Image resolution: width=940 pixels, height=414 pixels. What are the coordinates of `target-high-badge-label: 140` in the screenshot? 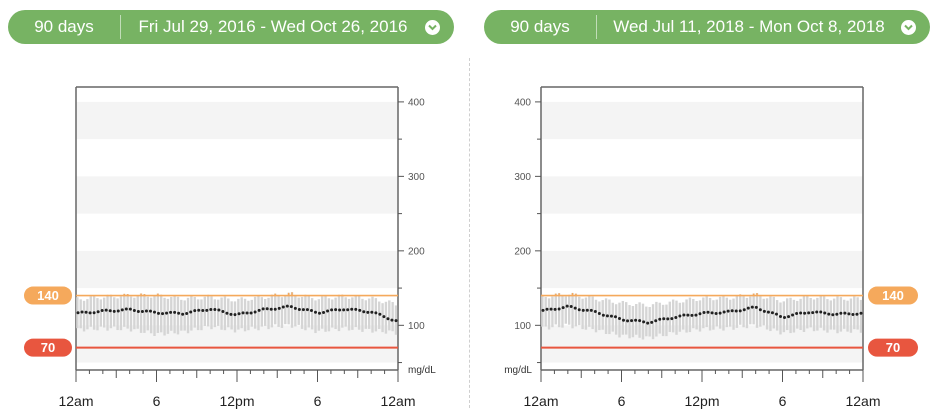 It's located at (48, 295).